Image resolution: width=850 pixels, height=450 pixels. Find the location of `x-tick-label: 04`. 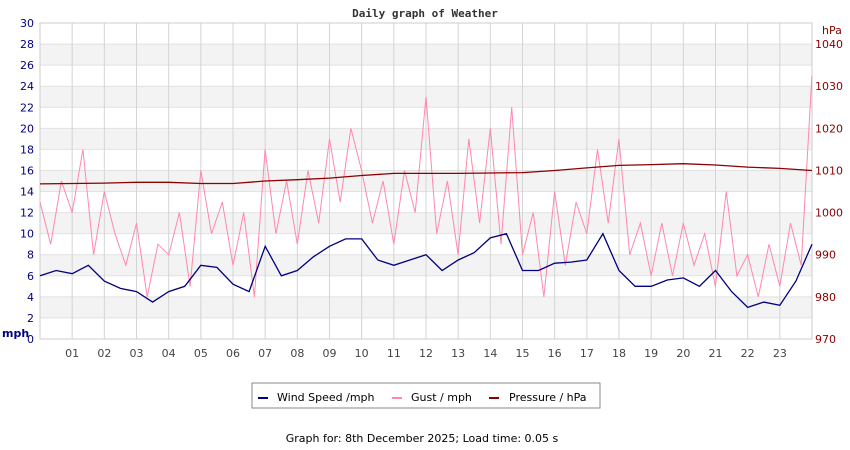

x-tick-label: 04 is located at coordinates (169, 353).